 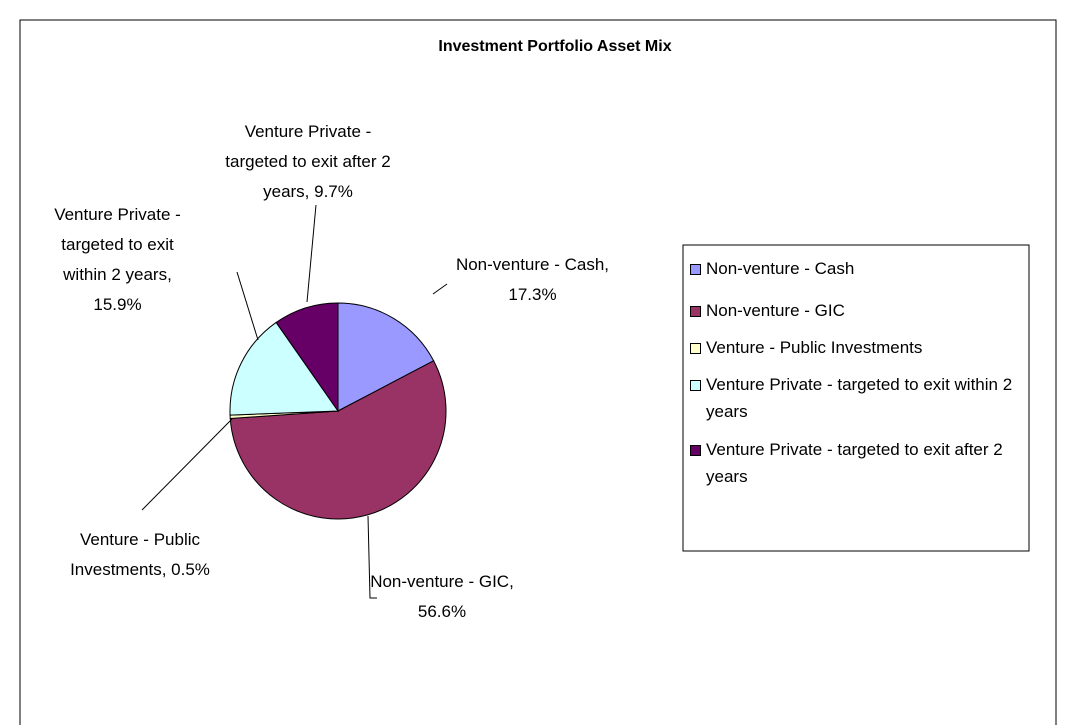 I want to click on data-label: Non-venture - GIC, 56.6%, so click(x=442, y=596).